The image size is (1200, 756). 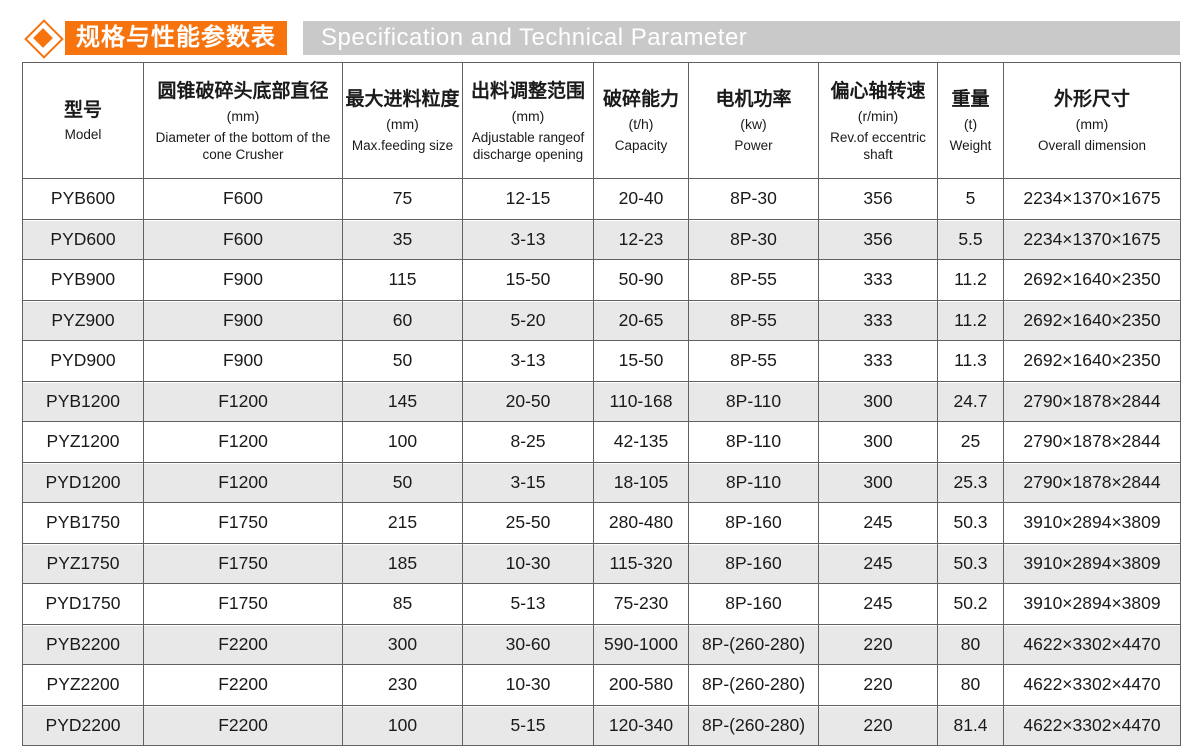 I want to click on column-title-en: Model, so click(x=83, y=134).